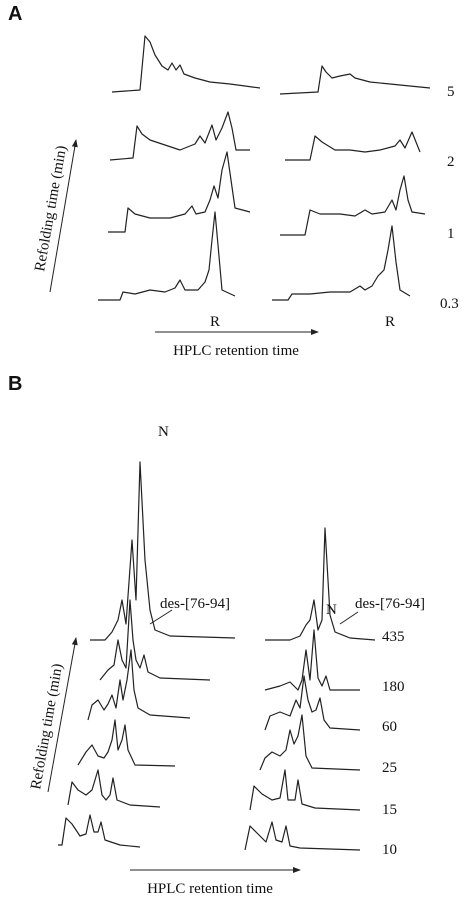  I want to click on time-label: 2, so click(451, 162).